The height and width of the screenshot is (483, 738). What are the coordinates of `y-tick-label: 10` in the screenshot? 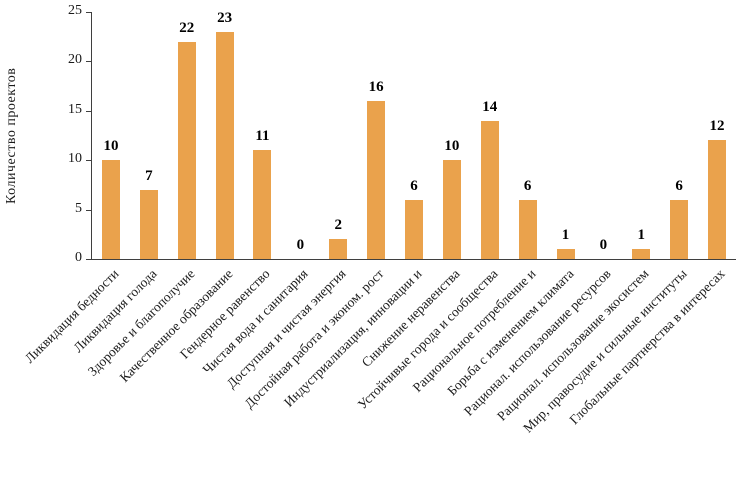 It's located at (75, 159).